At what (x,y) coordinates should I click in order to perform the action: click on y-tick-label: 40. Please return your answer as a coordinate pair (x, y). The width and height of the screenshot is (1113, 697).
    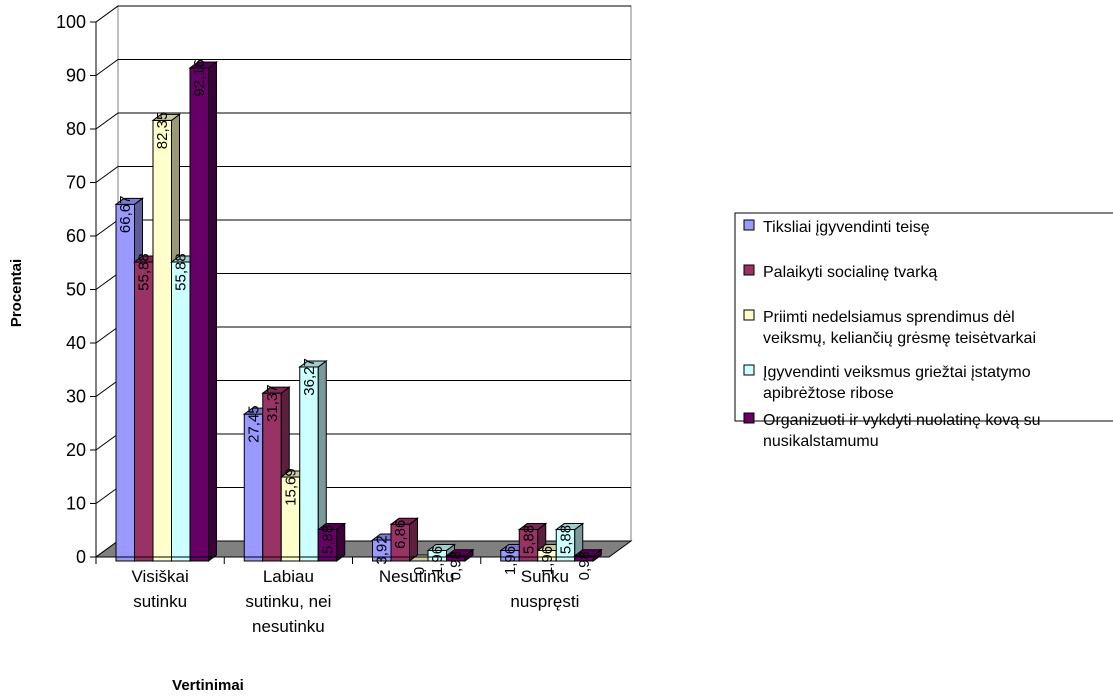
    Looking at the image, I should click on (76, 343).